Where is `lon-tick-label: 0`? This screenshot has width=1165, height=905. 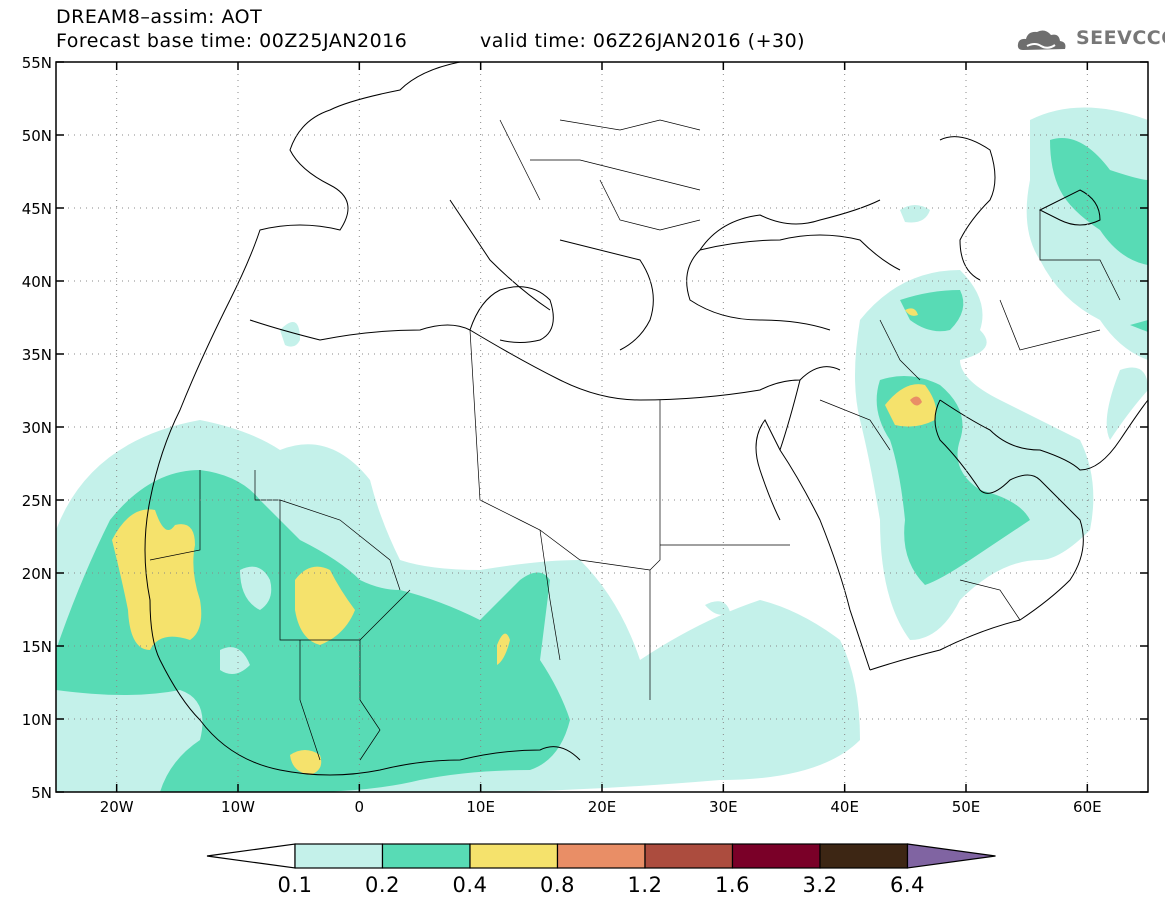 lon-tick-label: 0 is located at coordinates (360, 807).